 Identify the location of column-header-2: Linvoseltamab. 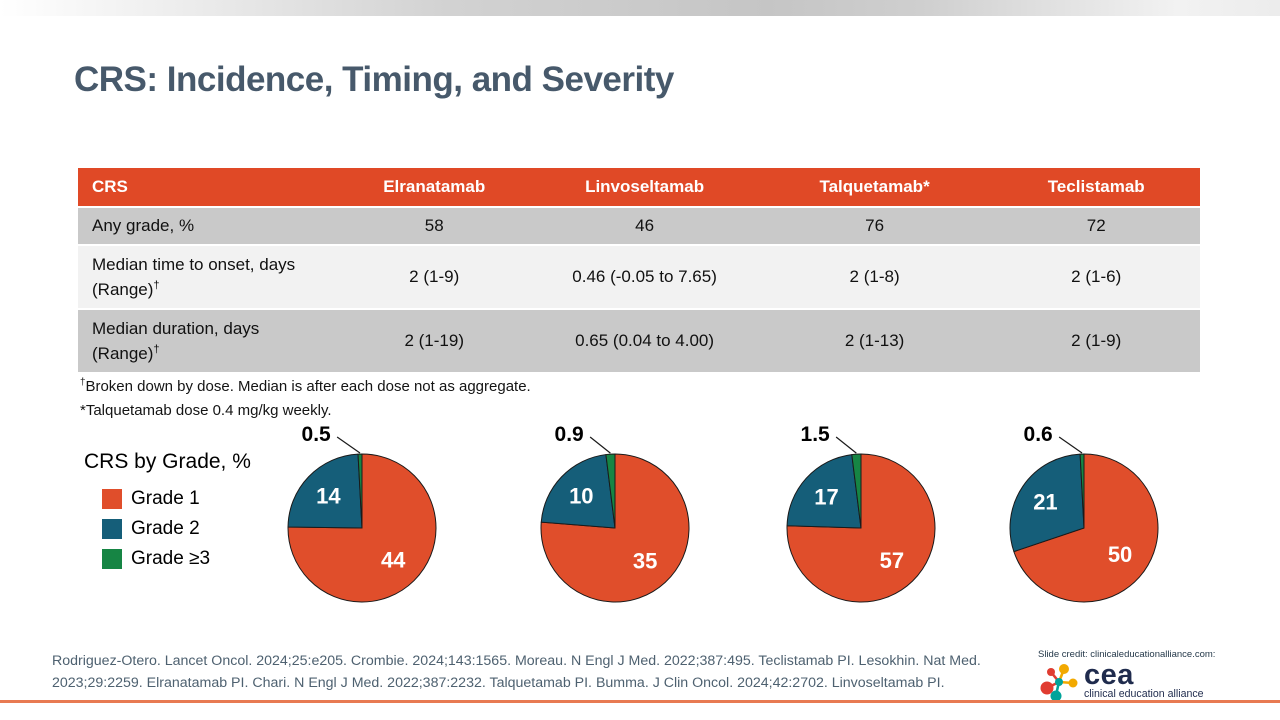
(644, 188).